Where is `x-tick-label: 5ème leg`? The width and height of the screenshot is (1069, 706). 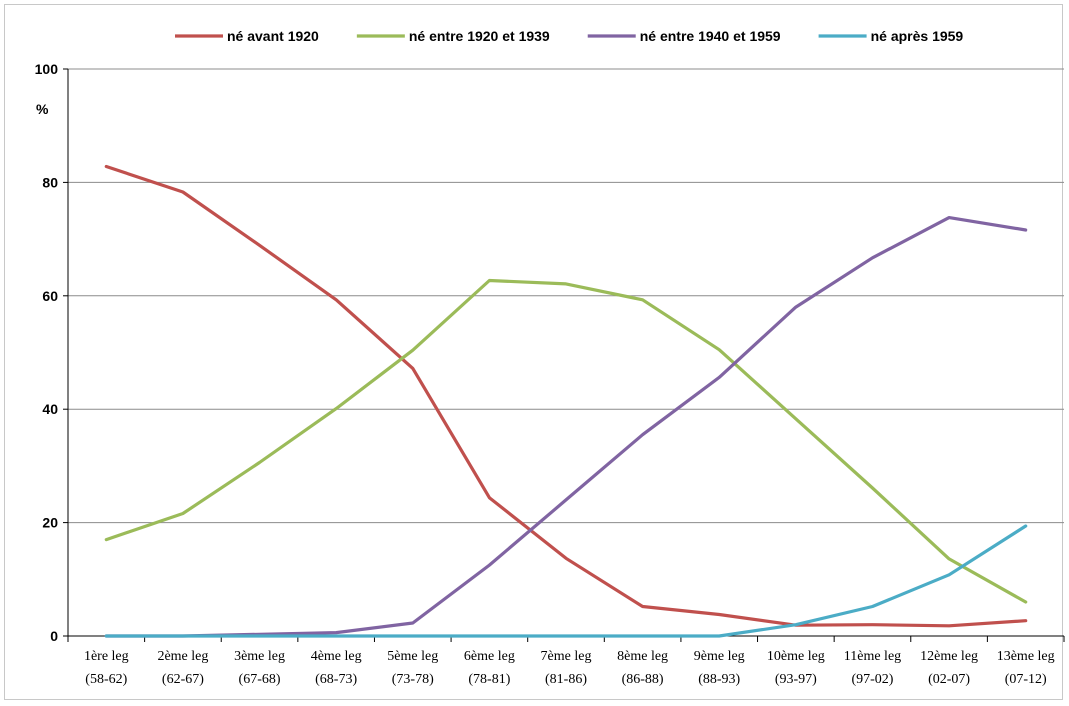 x-tick-label: 5ème leg is located at coordinates (412, 656).